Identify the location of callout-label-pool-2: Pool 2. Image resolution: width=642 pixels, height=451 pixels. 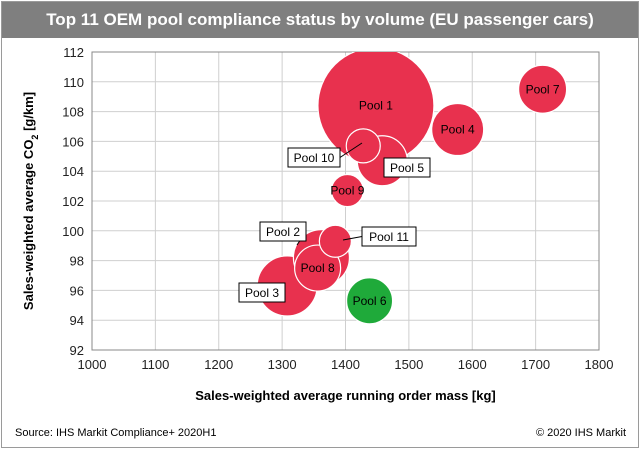
(283, 232).